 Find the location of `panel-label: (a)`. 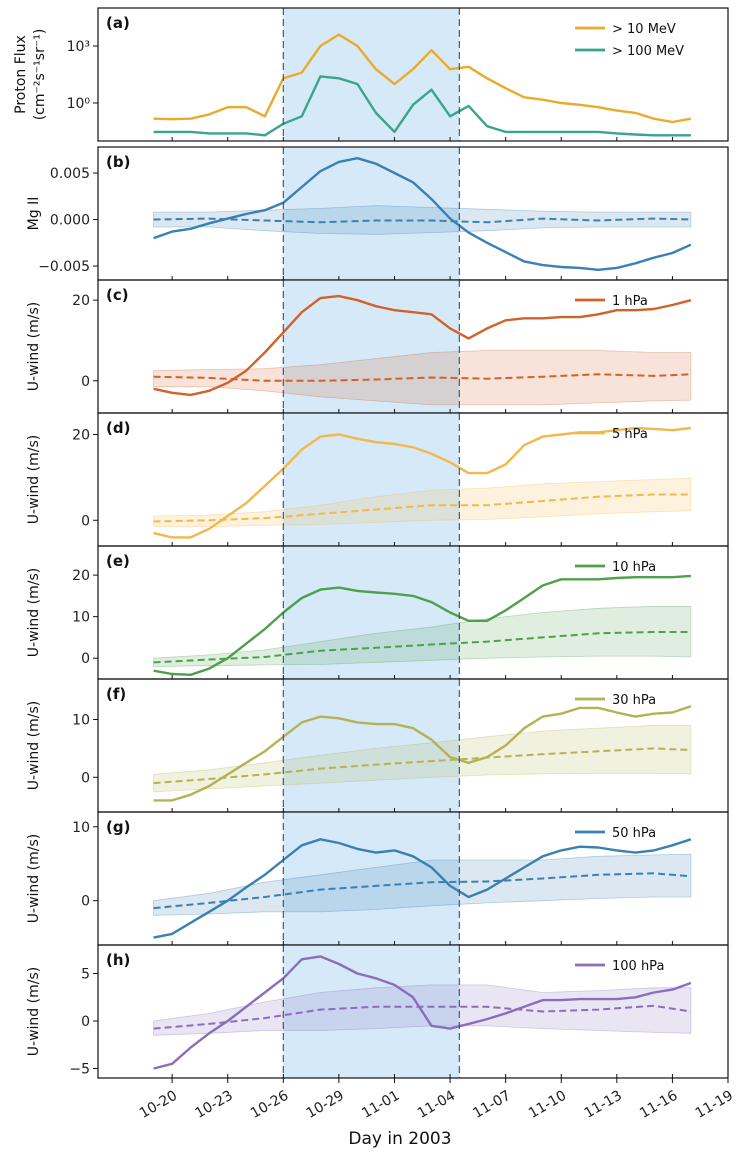

panel-label: (a) is located at coordinates (118, 23).